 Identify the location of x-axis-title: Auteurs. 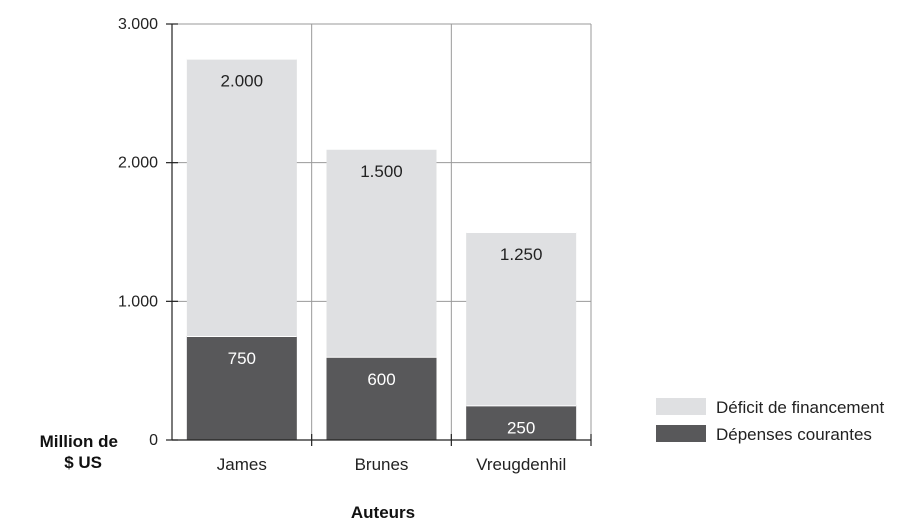
(383, 512).